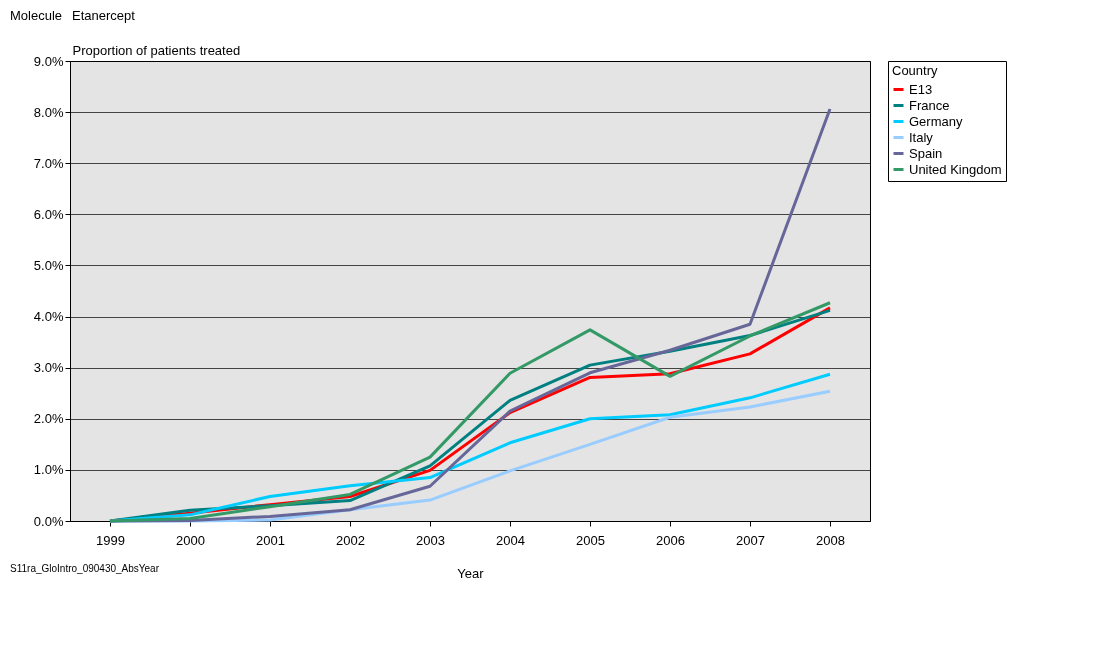 The image size is (1117, 654). I want to click on y-tick-label: 0.0%, so click(48, 521).